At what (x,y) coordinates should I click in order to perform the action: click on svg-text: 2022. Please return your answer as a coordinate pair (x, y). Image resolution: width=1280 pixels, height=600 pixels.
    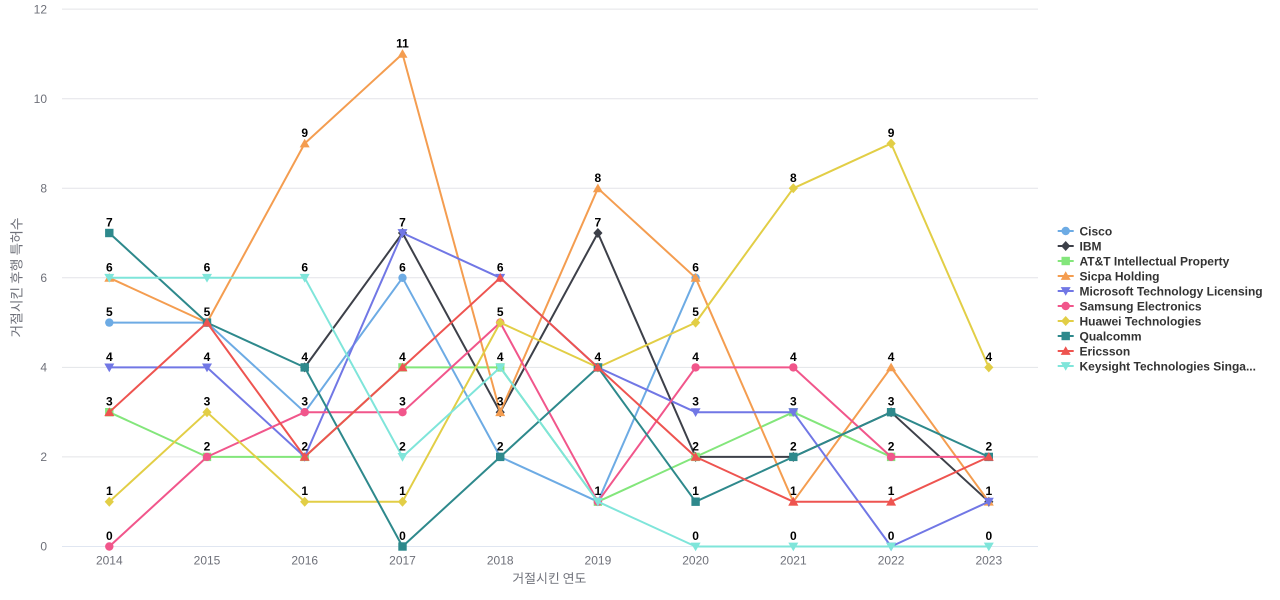
    Looking at the image, I should click on (891, 561).